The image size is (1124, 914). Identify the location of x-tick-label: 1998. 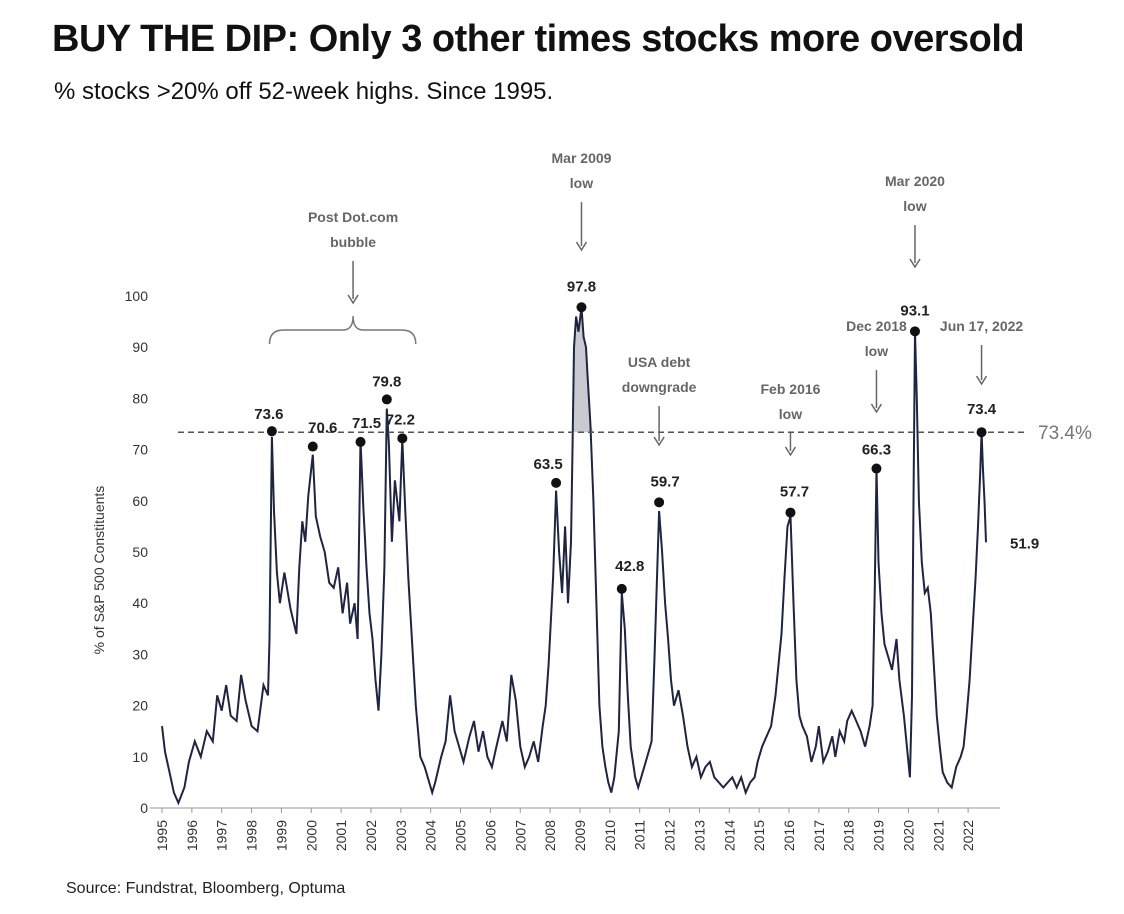
(252, 835).